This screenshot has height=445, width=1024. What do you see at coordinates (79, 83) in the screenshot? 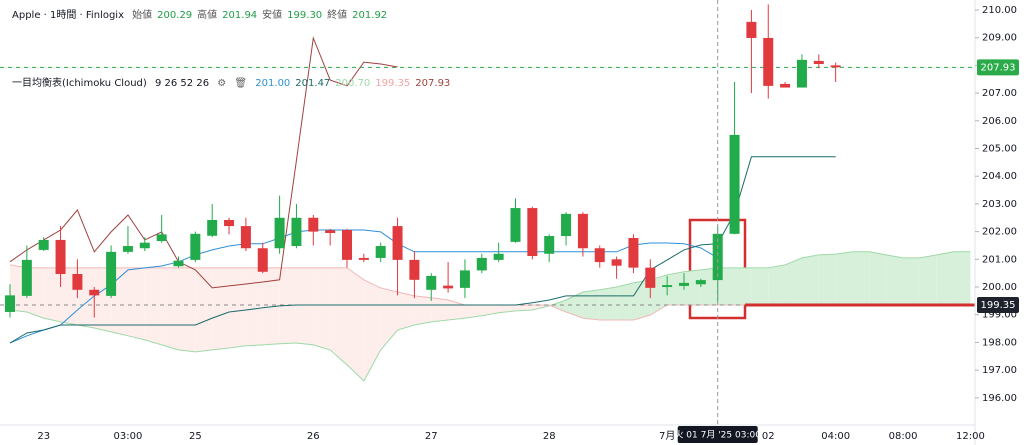
I see `indicator-name: 一目均衡表(Ichimoku Cloud)` at bounding box center [79, 83].